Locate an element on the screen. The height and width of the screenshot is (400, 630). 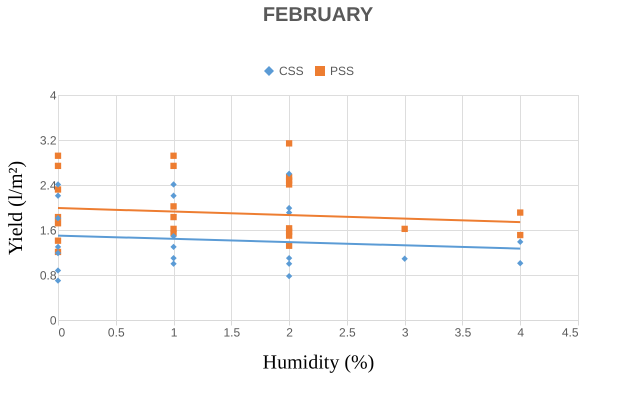
y-tick-label: 1.6 is located at coordinates (48, 231).